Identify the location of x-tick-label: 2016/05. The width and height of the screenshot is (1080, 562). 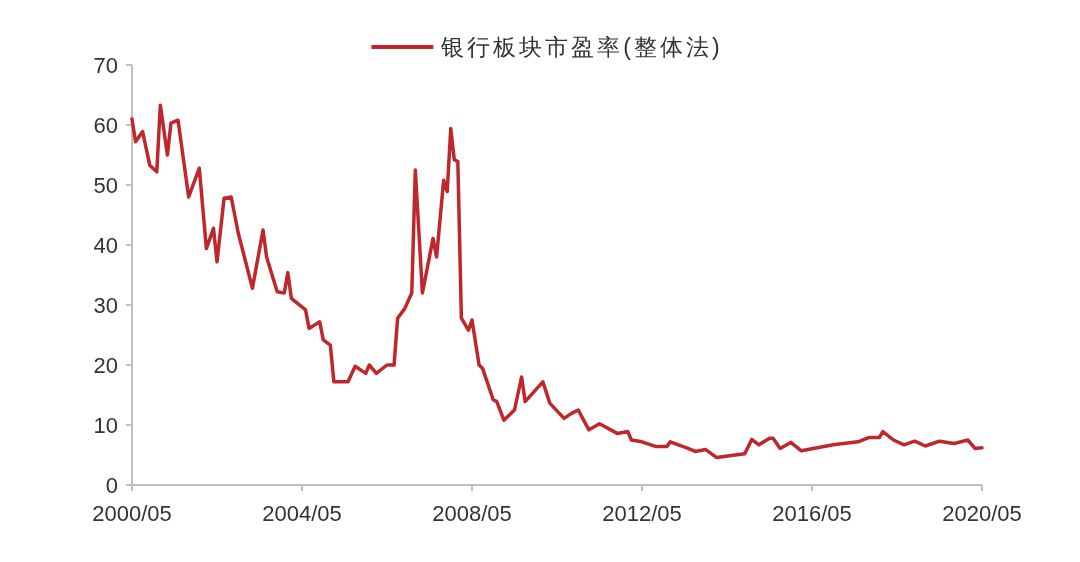
(812, 513).